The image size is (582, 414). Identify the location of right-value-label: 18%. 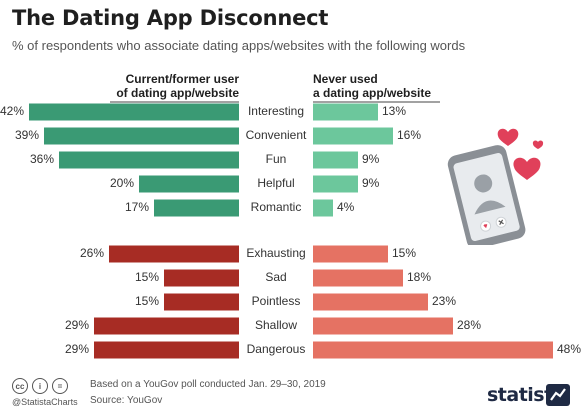
(419, 277).